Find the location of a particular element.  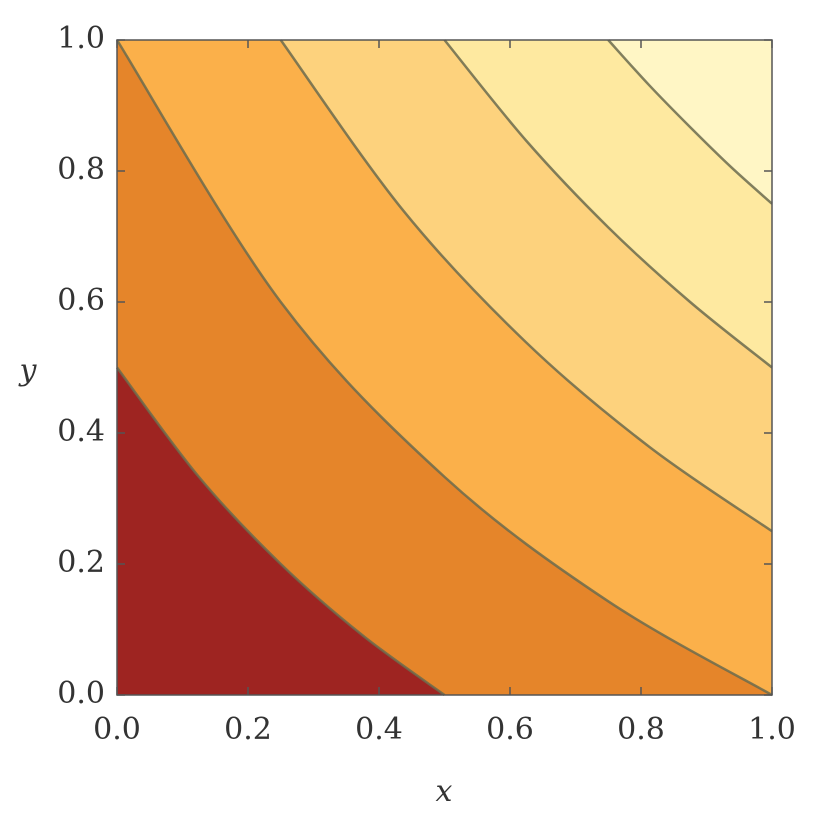

contour-line is located at coordinates (690, 122).